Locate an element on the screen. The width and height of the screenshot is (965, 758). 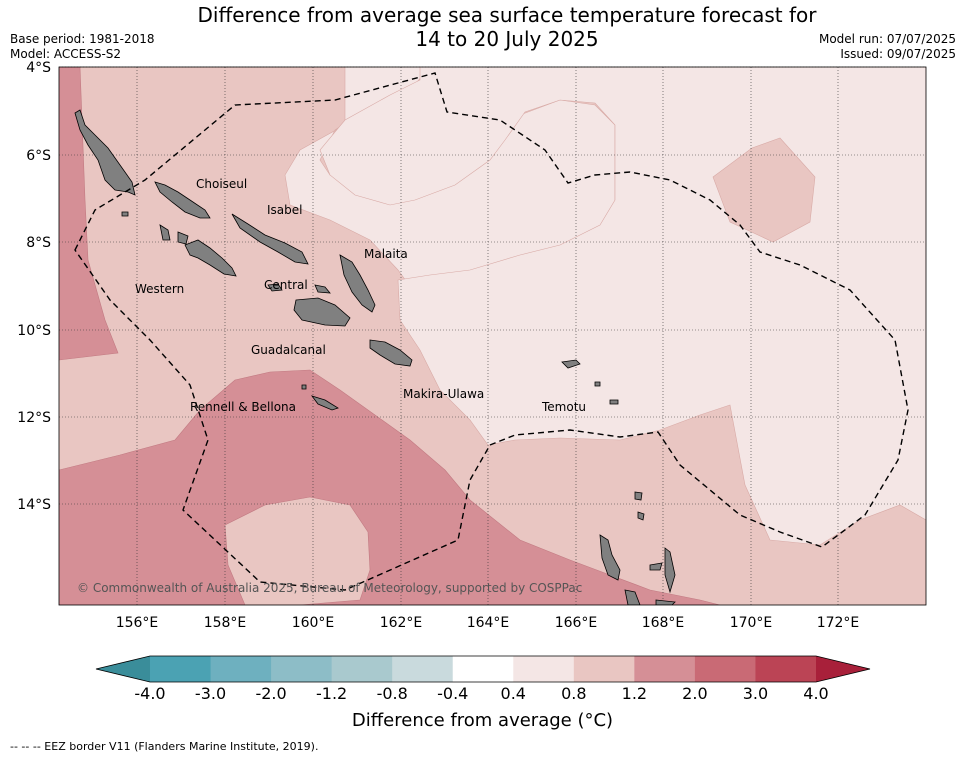
island-makira is located at coordinates (391, 353).